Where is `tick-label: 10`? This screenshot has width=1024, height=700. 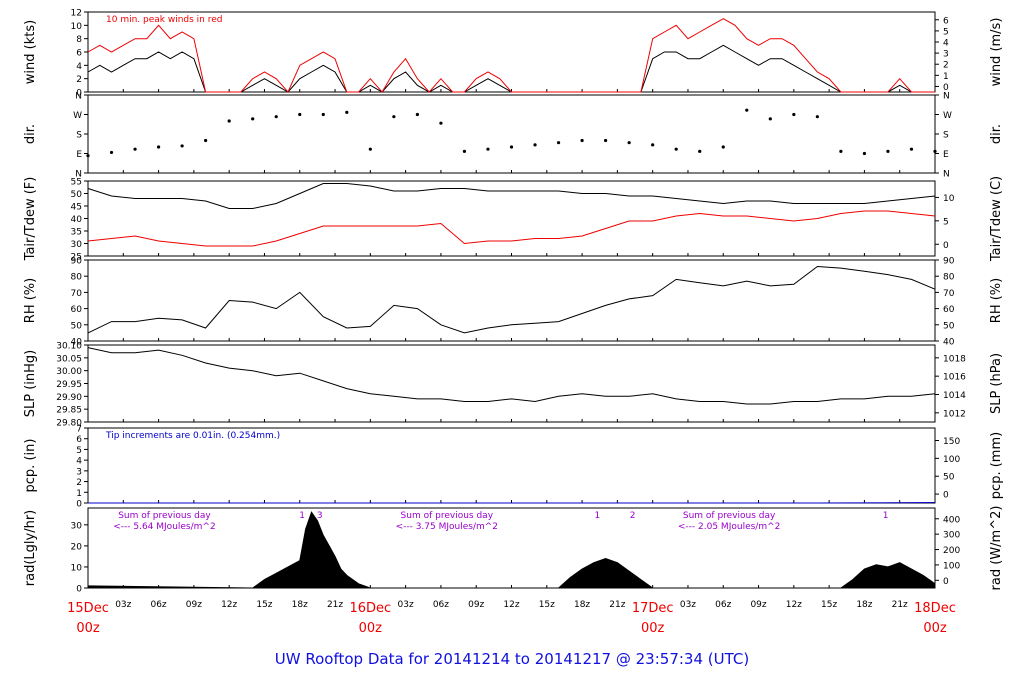 tick-label: 10 is located at coordinates (77, 27).